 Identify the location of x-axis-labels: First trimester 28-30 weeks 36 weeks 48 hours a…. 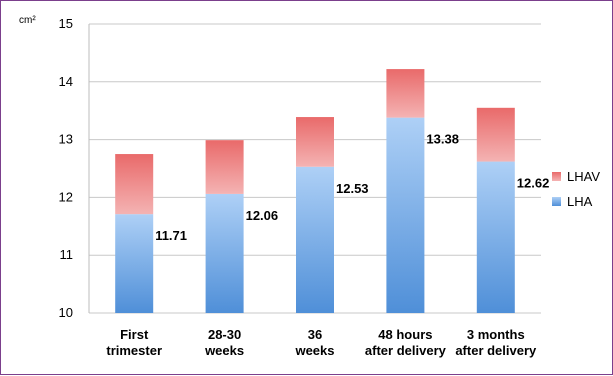
(321, 342).